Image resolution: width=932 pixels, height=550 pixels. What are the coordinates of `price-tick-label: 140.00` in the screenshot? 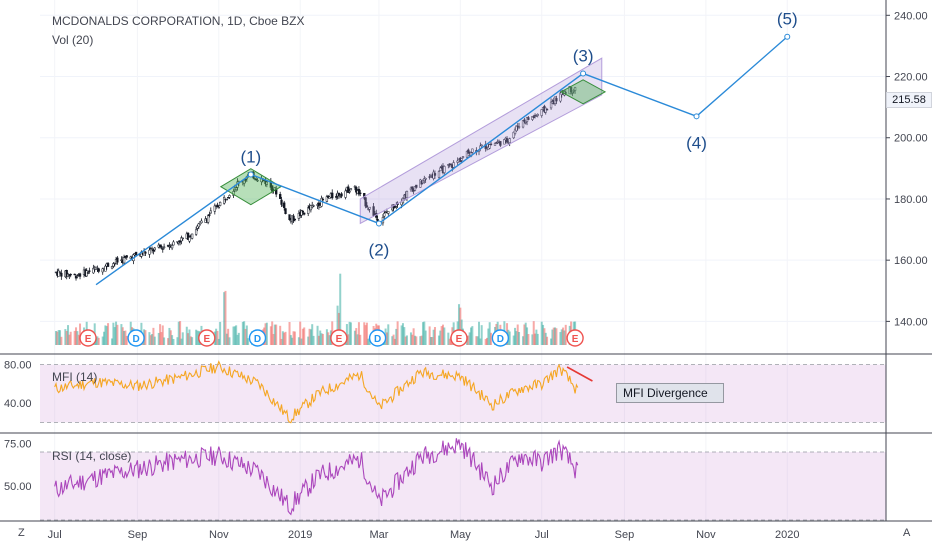 It's located at (911, 322).